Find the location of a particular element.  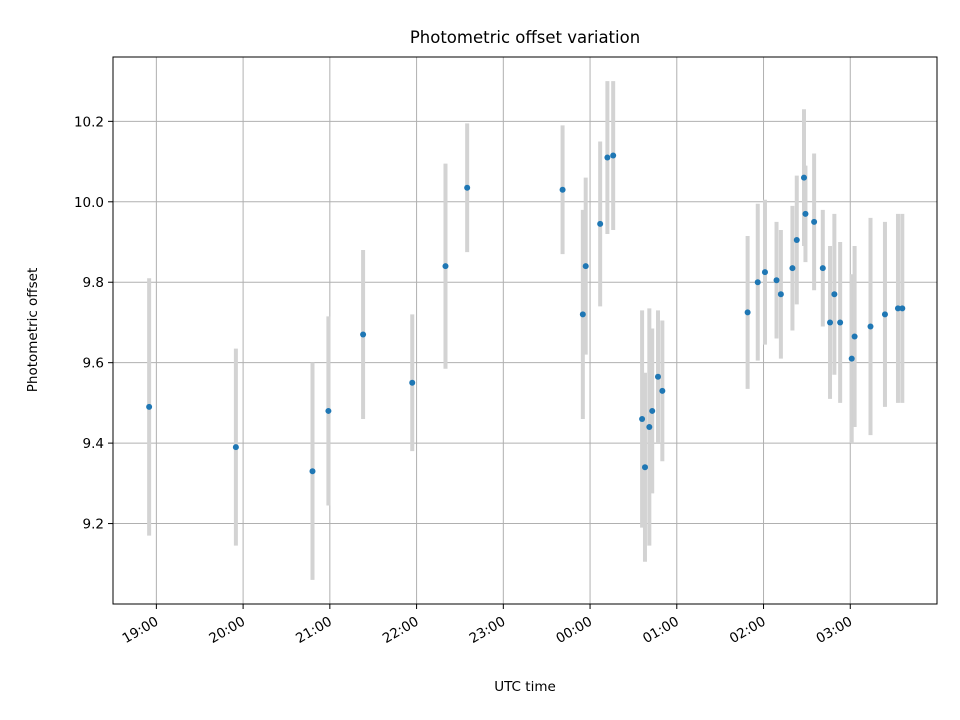

x-tick-label: 22:00 is located at coordinates (401, 630).